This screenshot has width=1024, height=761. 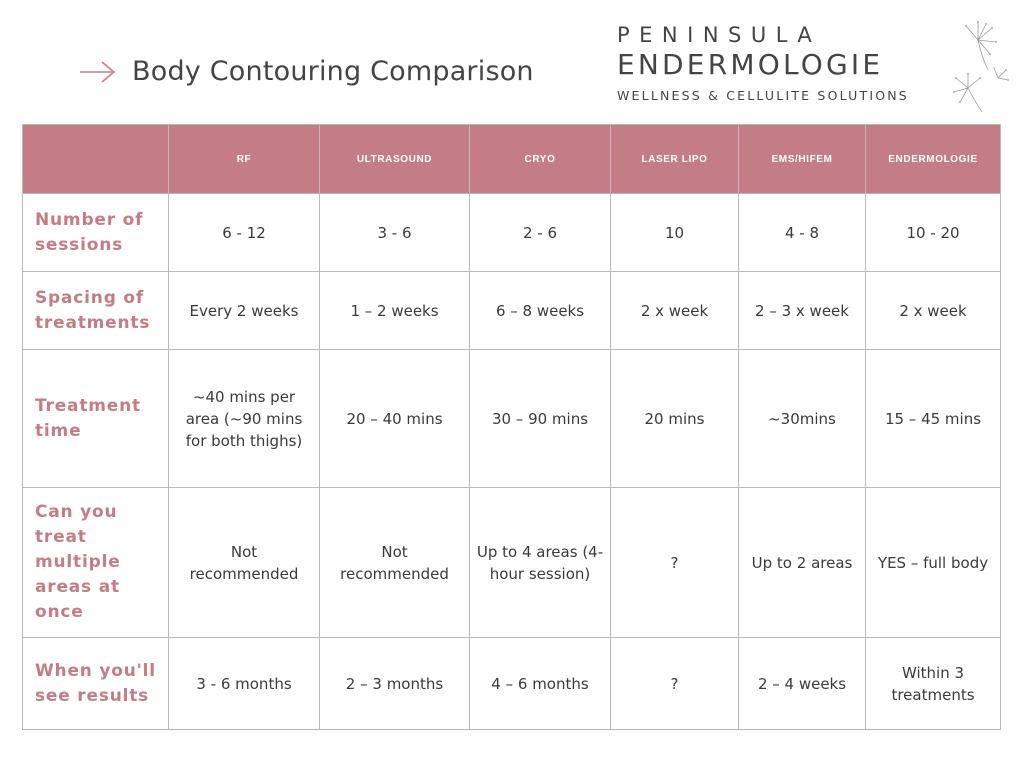 I want to click on row-label-multiple-areas: Can you treat multiple areas at once, so click(x=95, y=562).